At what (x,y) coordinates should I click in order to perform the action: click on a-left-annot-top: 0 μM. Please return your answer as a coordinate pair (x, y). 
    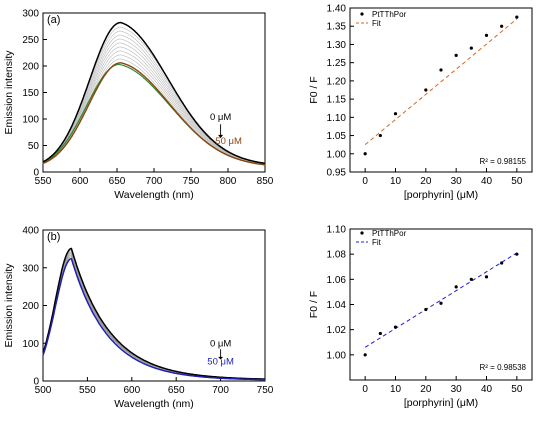
    Looking at the image, I should click on (220, 117).